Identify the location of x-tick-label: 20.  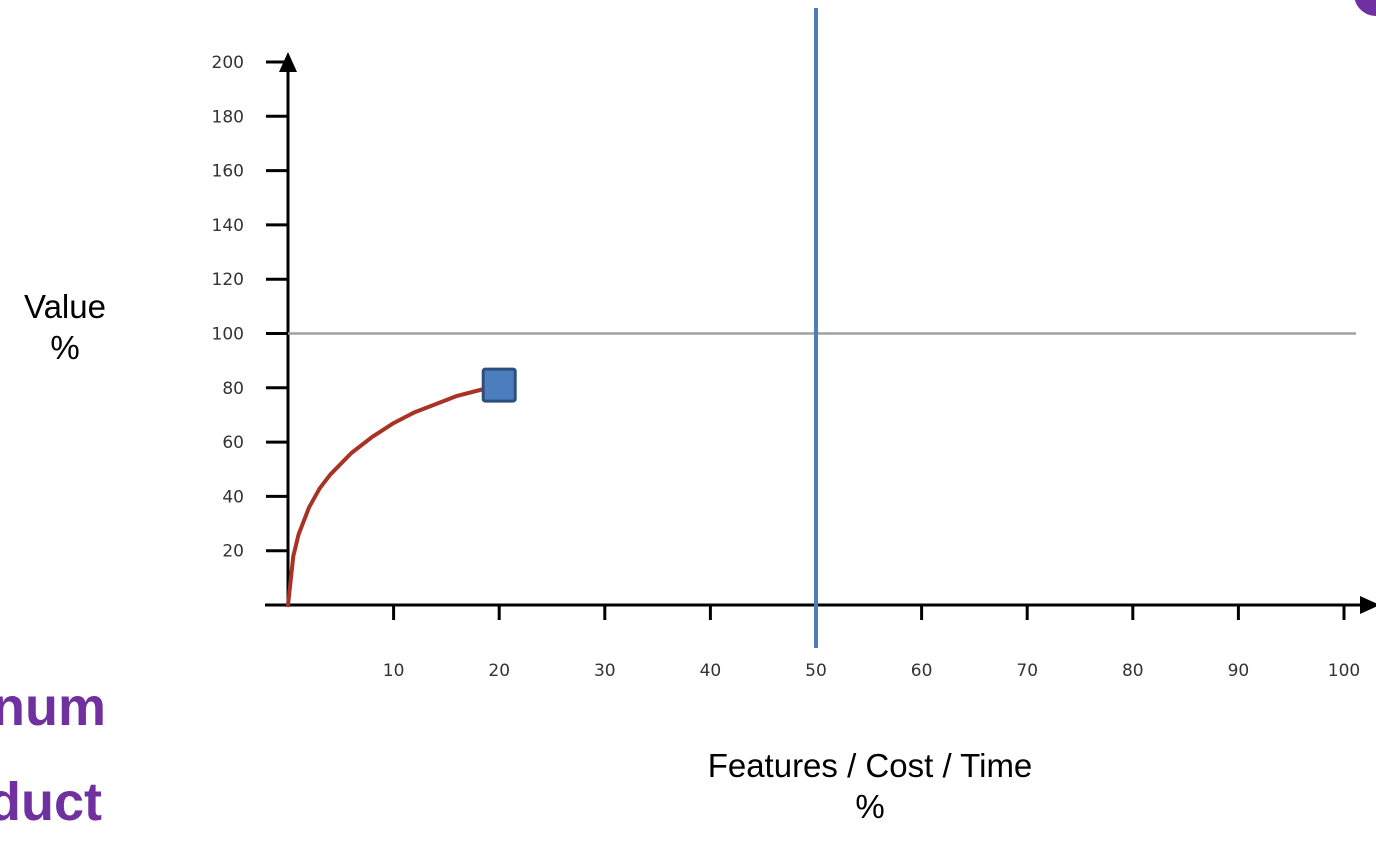
(499, 671).